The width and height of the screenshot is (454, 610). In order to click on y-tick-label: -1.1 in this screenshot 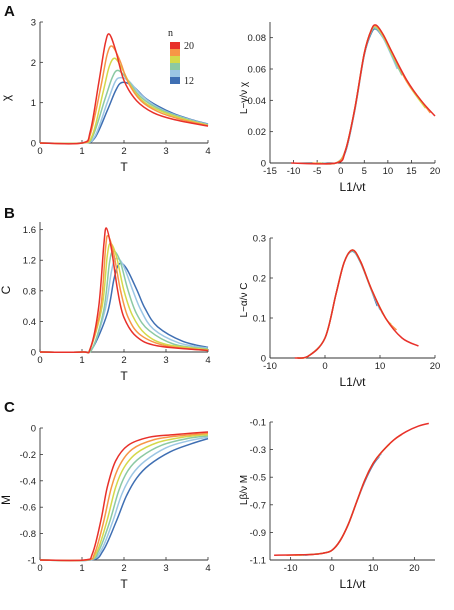, I will do `click(258, 561)`.